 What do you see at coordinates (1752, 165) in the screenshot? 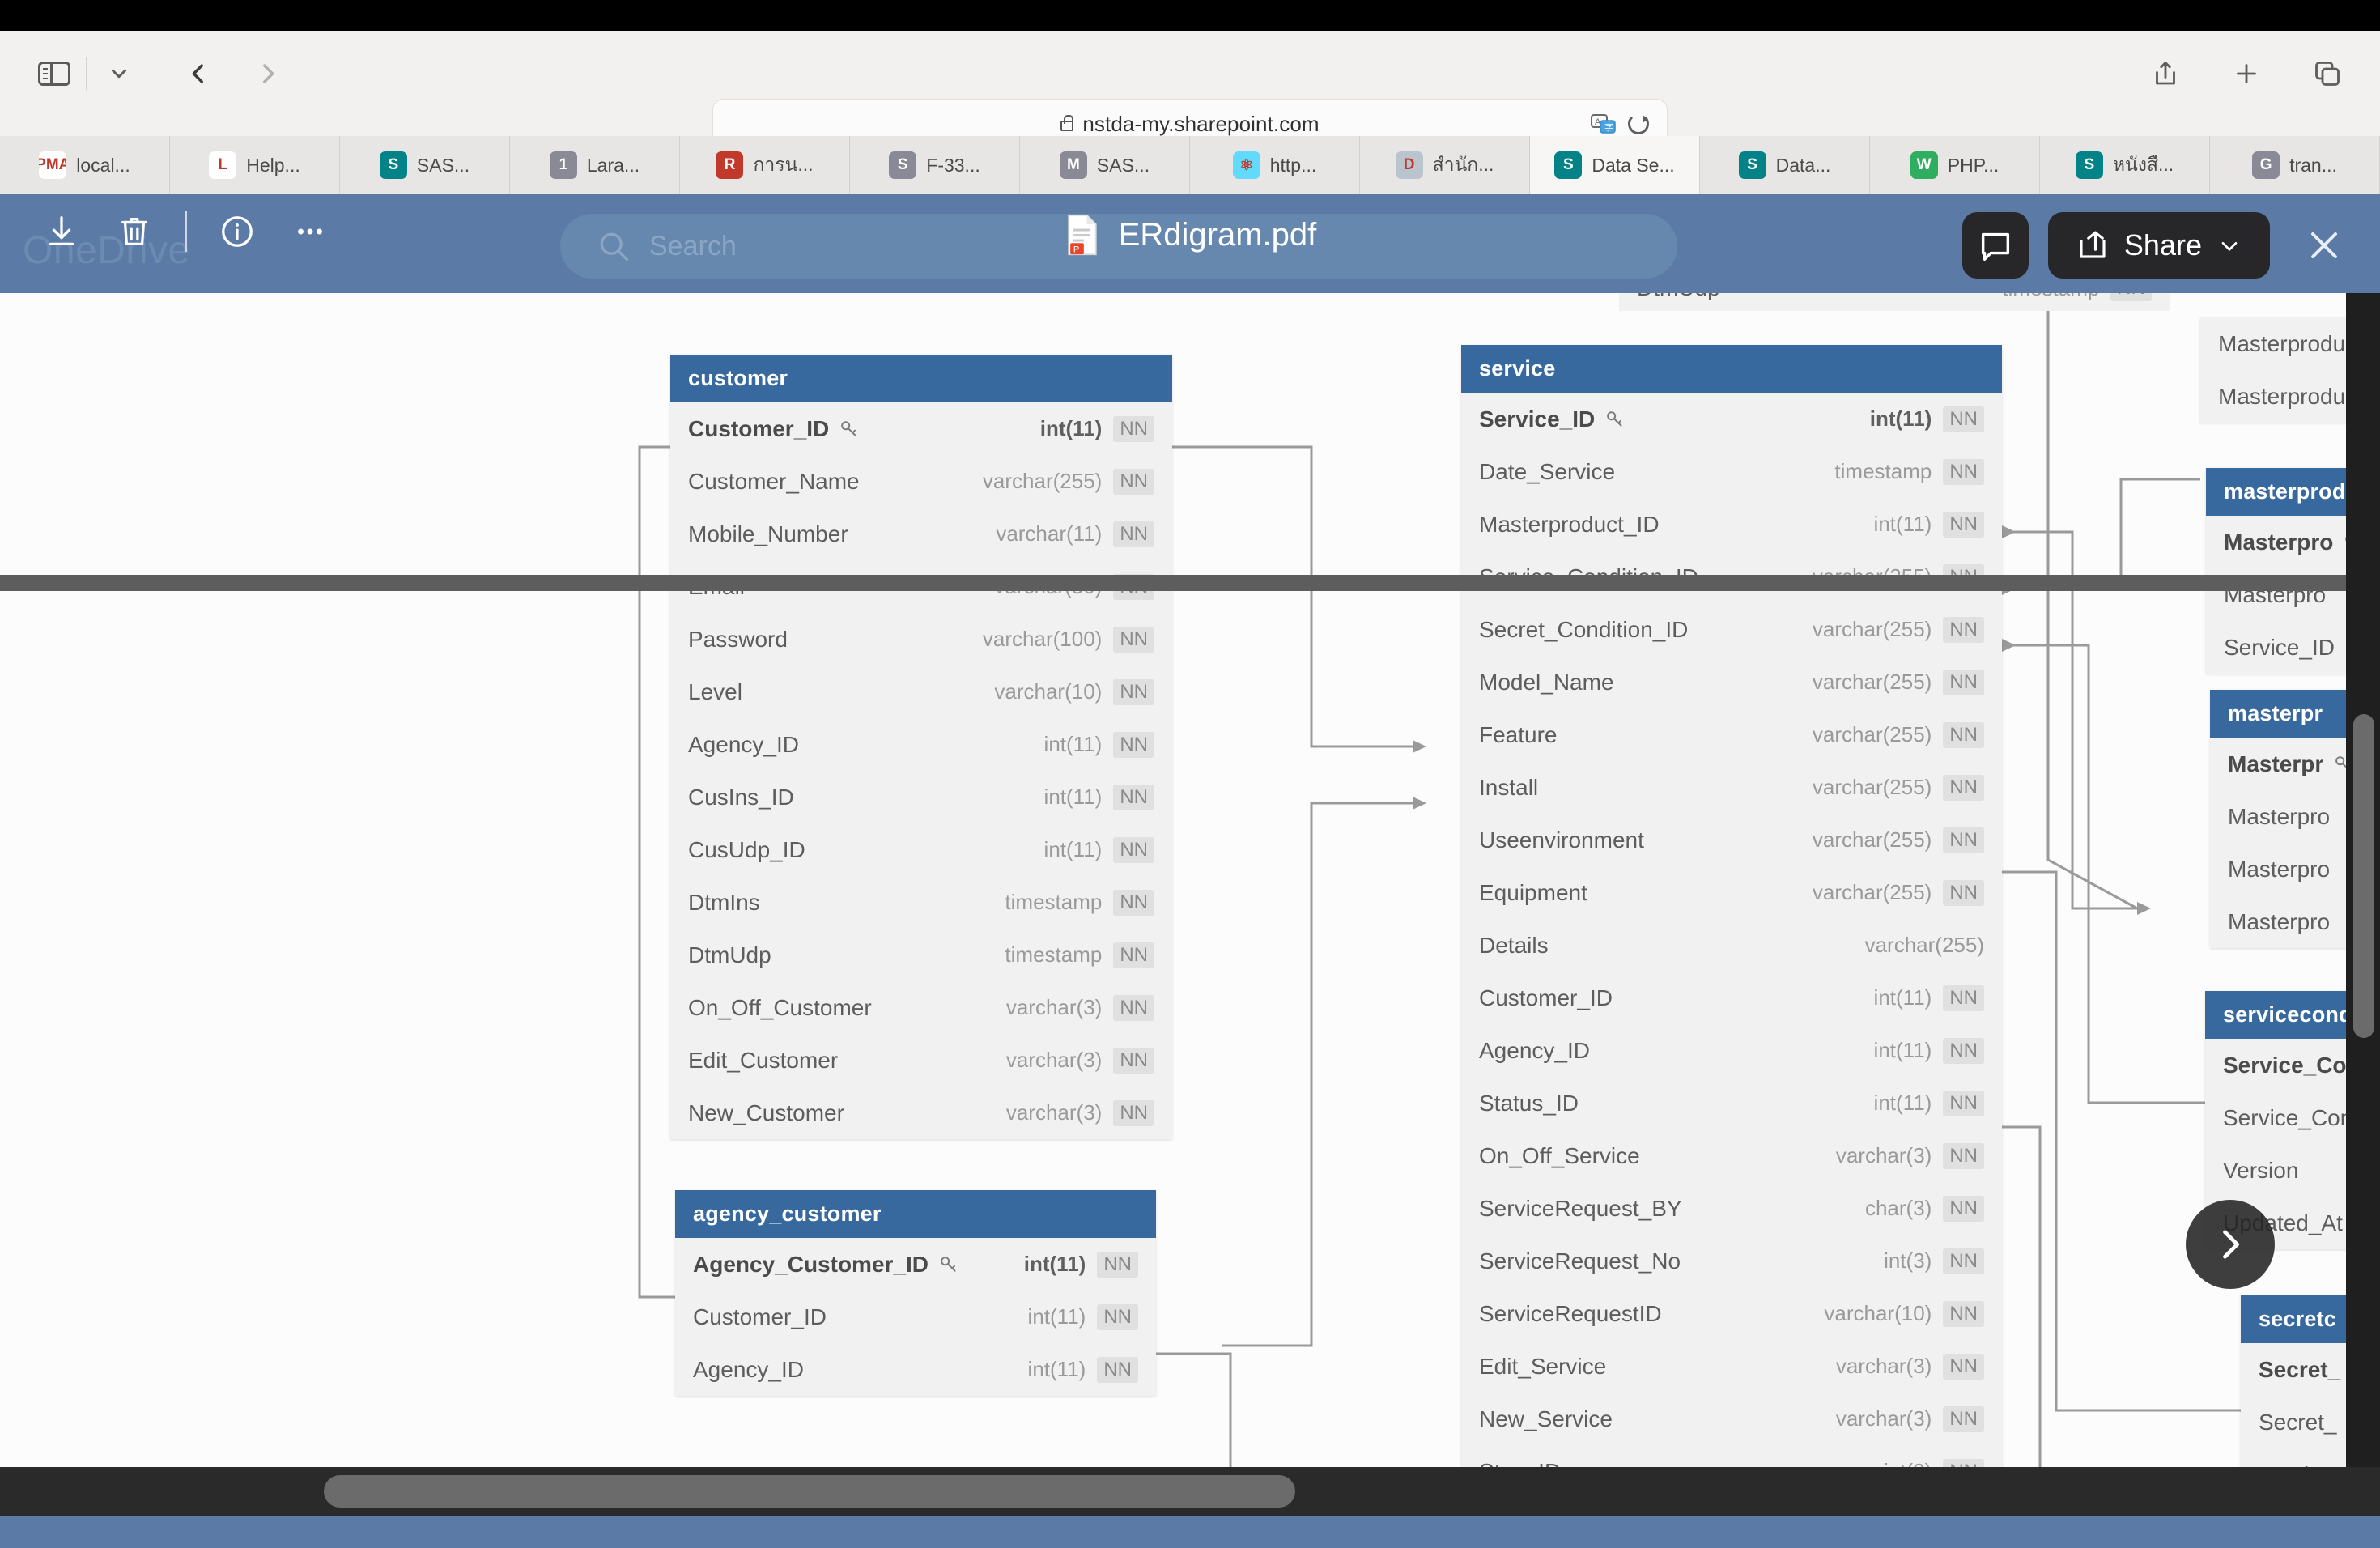
I see `tab-favicon-icon: S` at bounding box center [1752, 165].